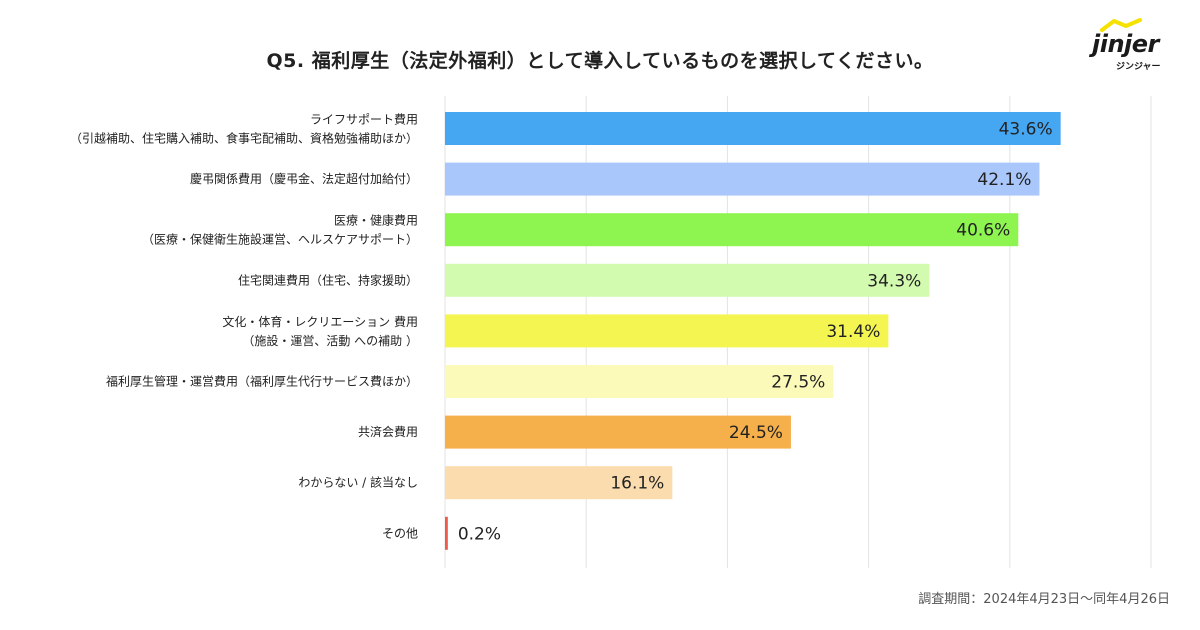 The height and width of the screenshot is (630, 1200). What do you see at coordinates (358, 482) in the screenshot?
I see `category-label: わからない / 該当なし` at bounding box center [358, 482].